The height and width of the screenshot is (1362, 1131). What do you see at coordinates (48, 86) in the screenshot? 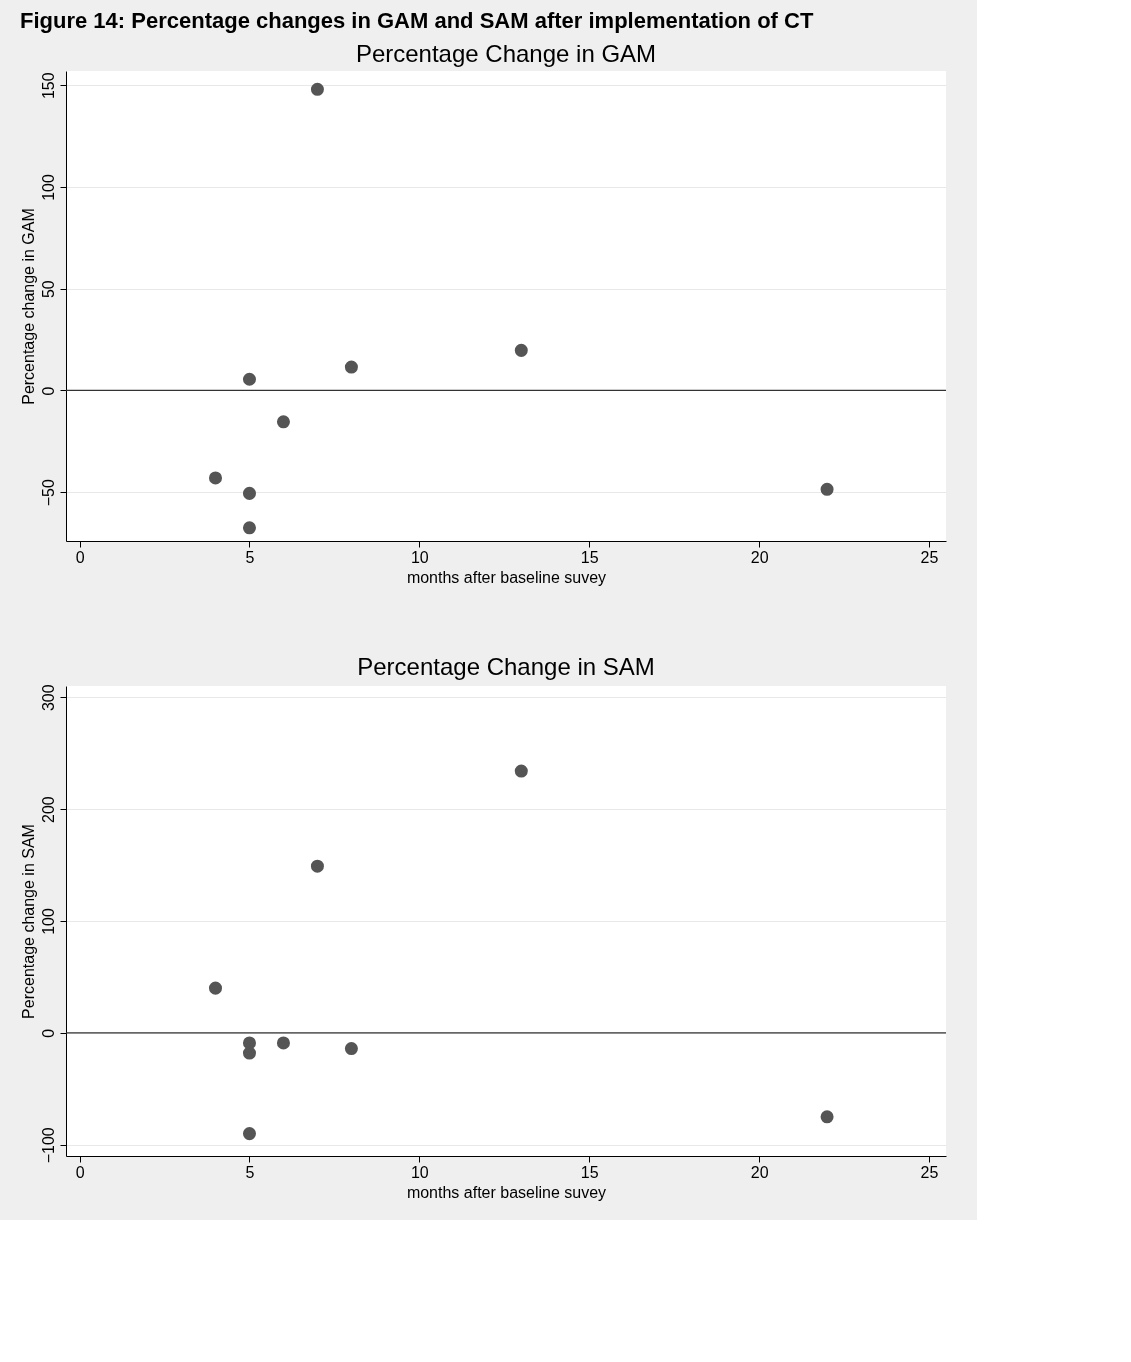
I see `y-tick-label: 150` at bounding box center [48, 86].